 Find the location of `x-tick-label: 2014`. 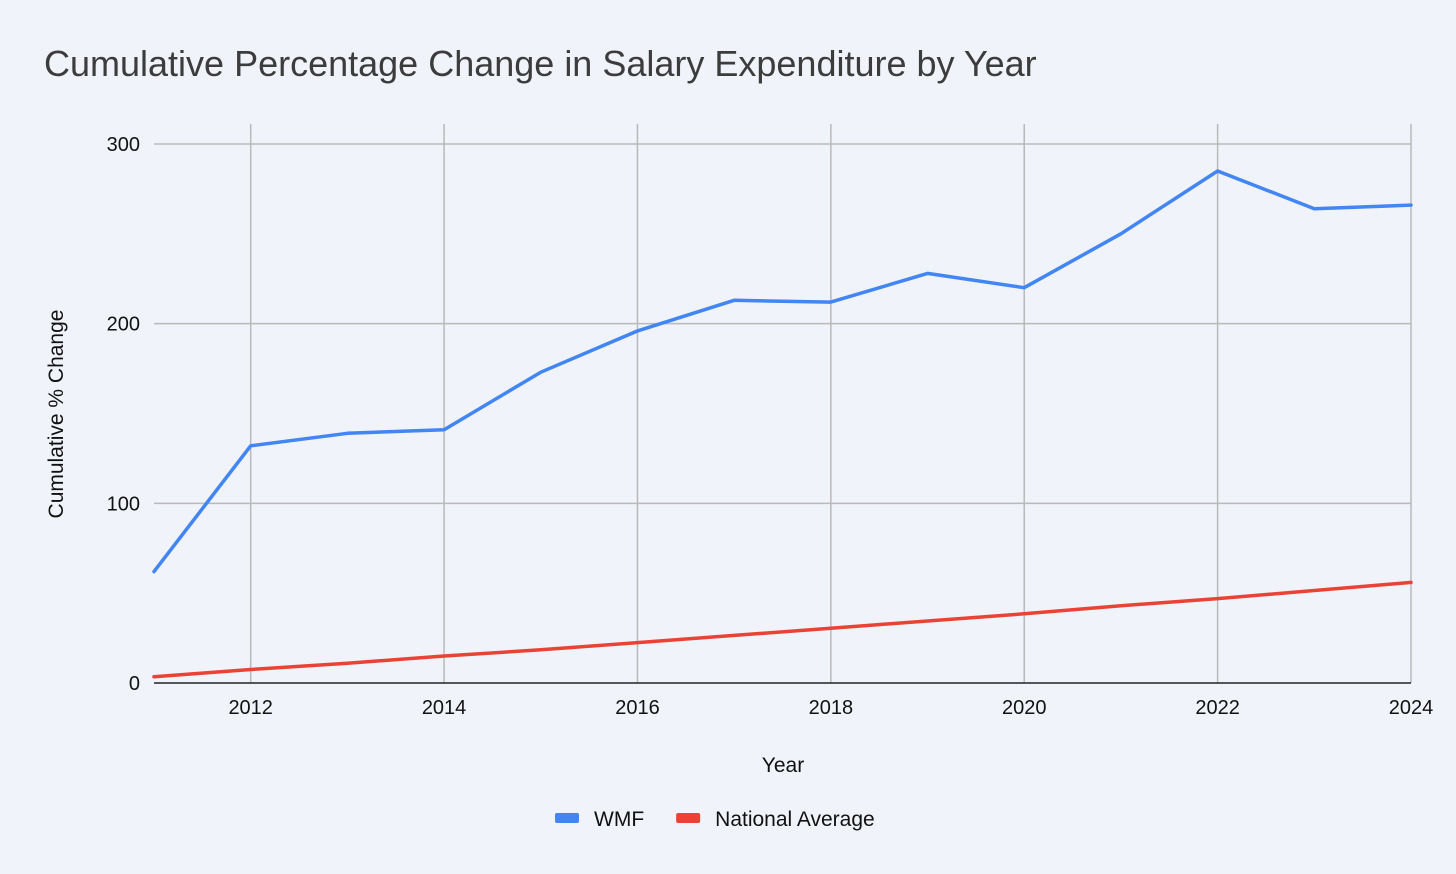

x-tick-label: 2014 is located at coordinates (444, 708).